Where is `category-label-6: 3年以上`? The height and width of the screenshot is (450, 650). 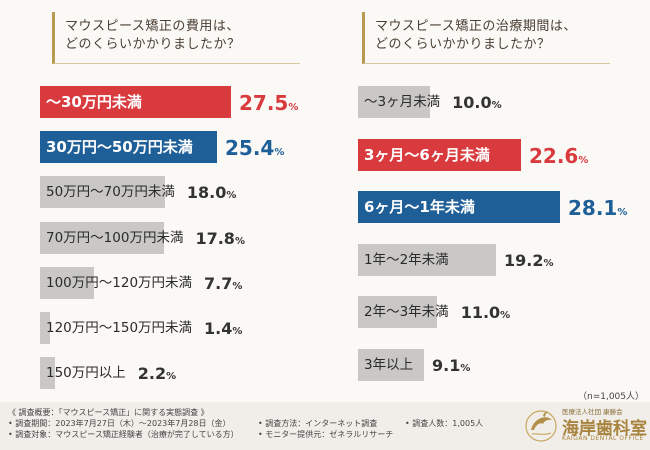
category-label-6: 3年以上 is located at coordinates (389, 364).